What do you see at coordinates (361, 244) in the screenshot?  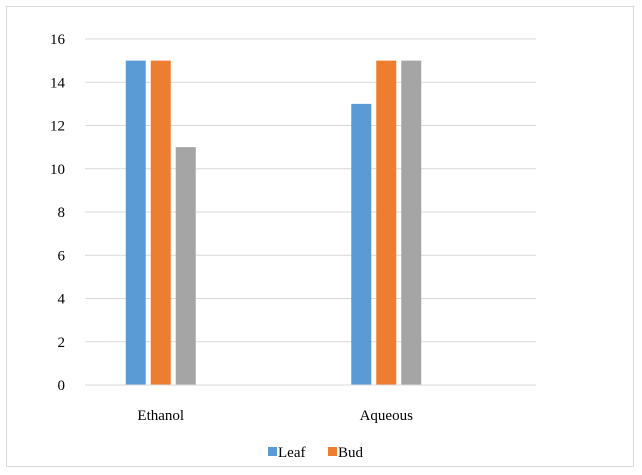 I see `bar-leaf-aqueous` at bounding box center [361, 244].